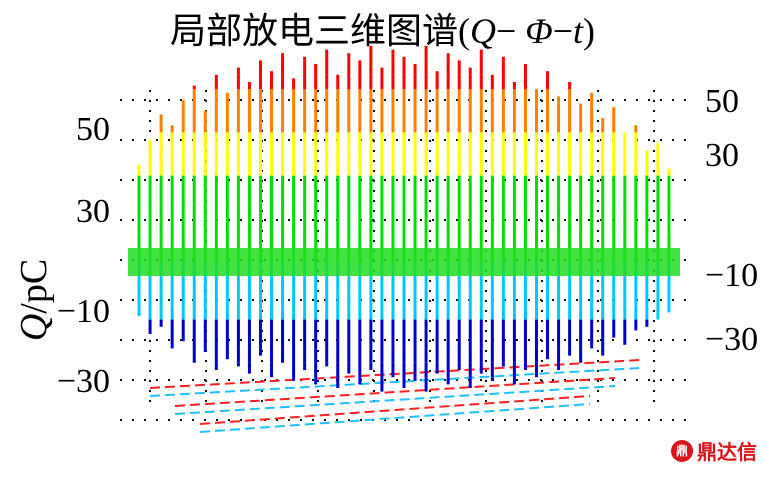 The height and width of the screenshot is (477, 765). What do you see at coordinates (34, 300) in the screenshot?
I see `z-axis-label: Q/pC` at bounding box center [34, 300].